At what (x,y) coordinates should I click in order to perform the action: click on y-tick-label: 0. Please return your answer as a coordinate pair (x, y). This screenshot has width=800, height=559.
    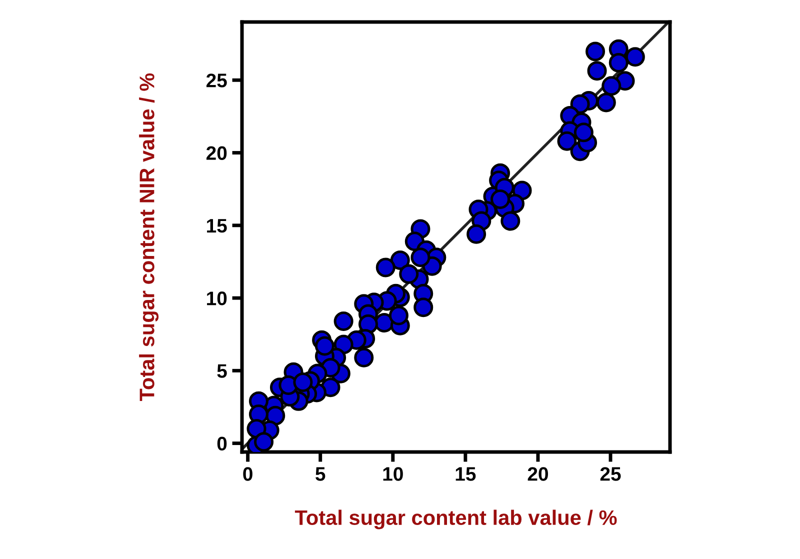
    Looking at the image, I should click on (222, 443).